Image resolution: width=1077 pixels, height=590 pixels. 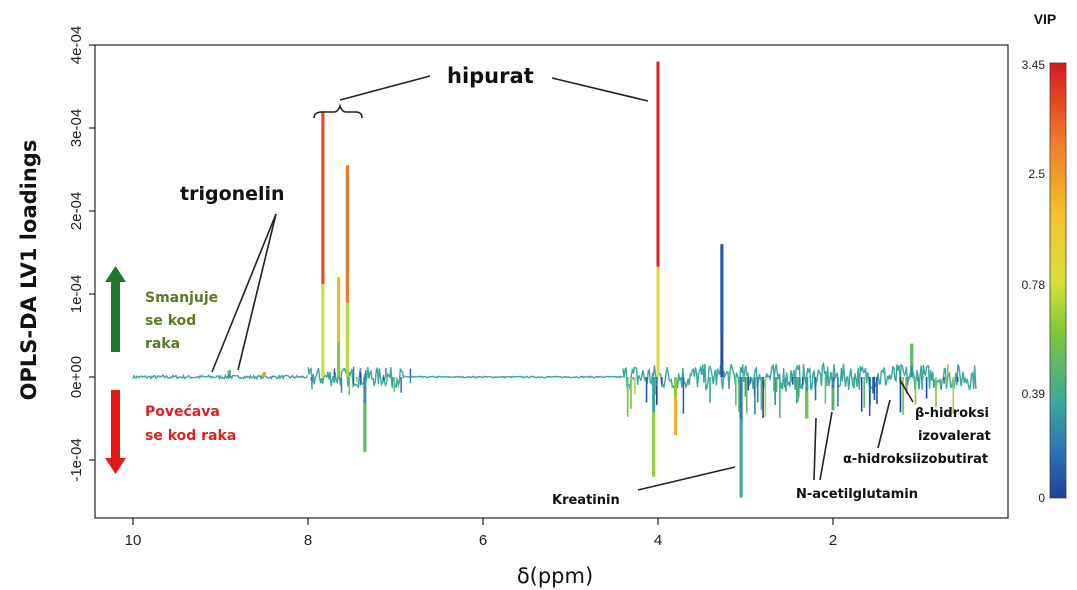 What do you see at coordinates (232, 194) in the screenshot?
I see `trigonelin-label: trigonelin` at bounding box center [232, 194].